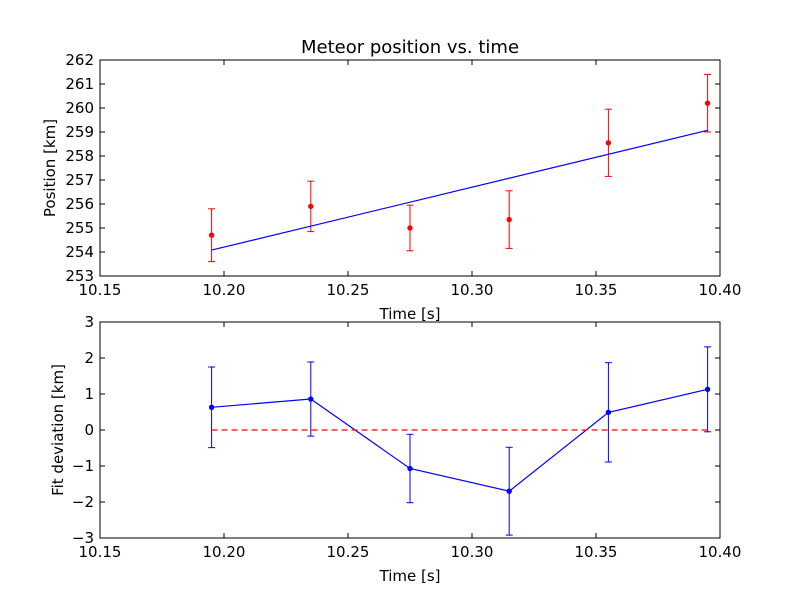 This screenshot has height=600, width=800. I want to click on deviation-line, so click(459, 440).